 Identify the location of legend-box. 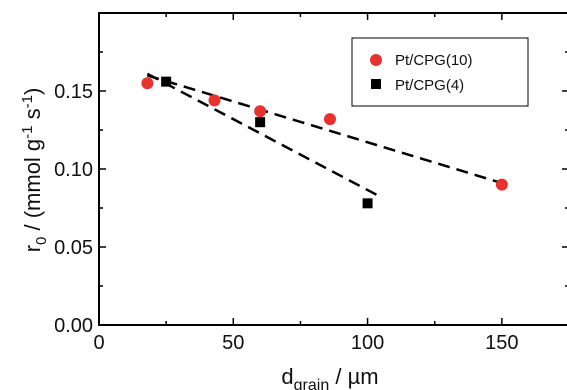
(440, 72).